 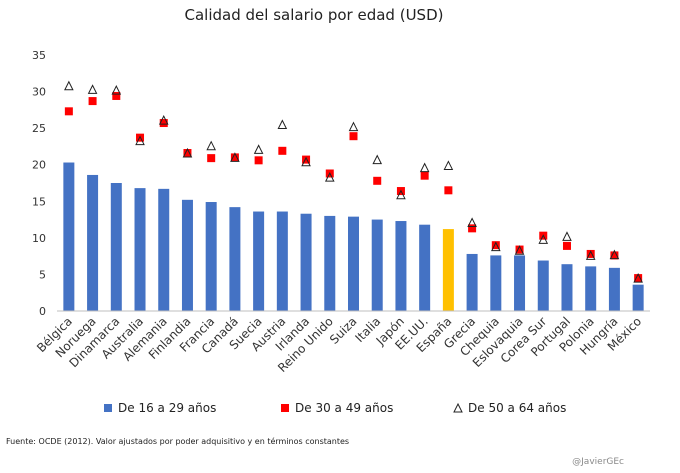 What do you see at coordinates (353, 263) in the screenshot?
I see `bar-Suiza` at bounding box center [353, 263].